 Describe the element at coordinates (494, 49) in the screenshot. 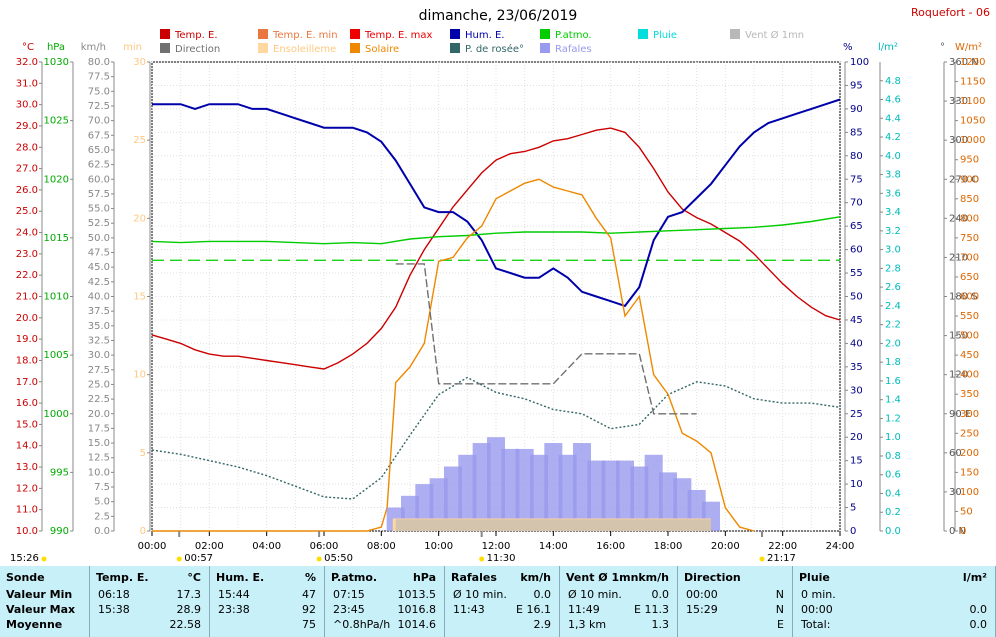

I see `legend-label: P. de rosée°` at that location.